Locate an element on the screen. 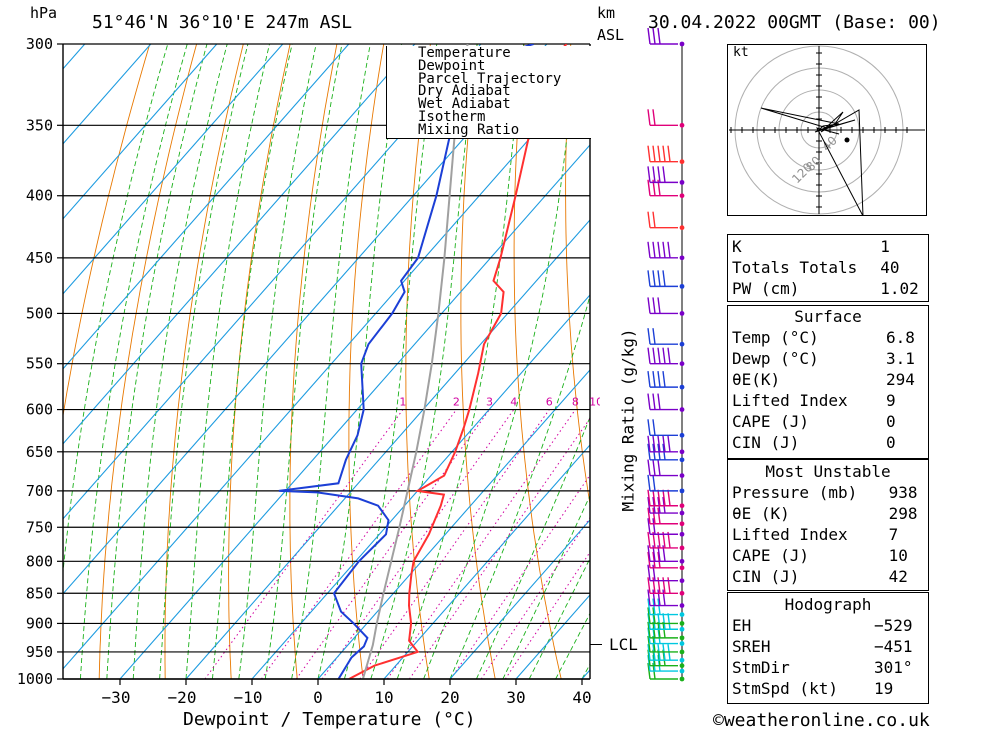 This screenshot has width=1000, height=733. index-label: SREH is located at coordinates (751, 646).